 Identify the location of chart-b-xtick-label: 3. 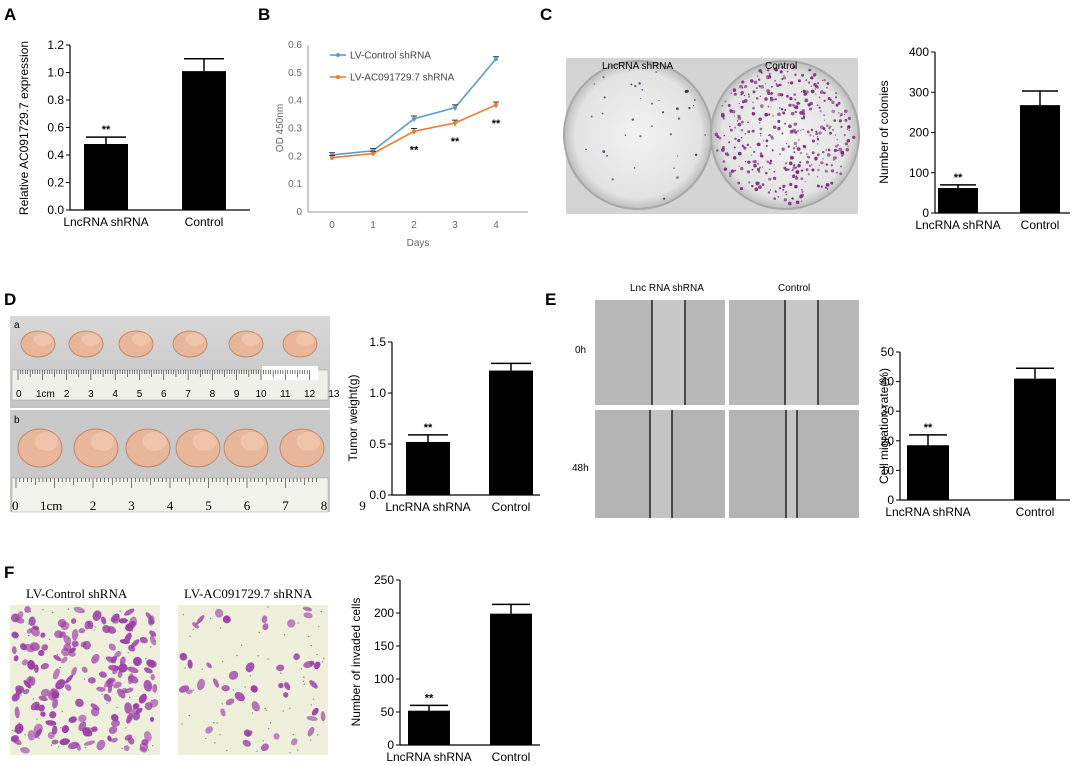
(455, 225).